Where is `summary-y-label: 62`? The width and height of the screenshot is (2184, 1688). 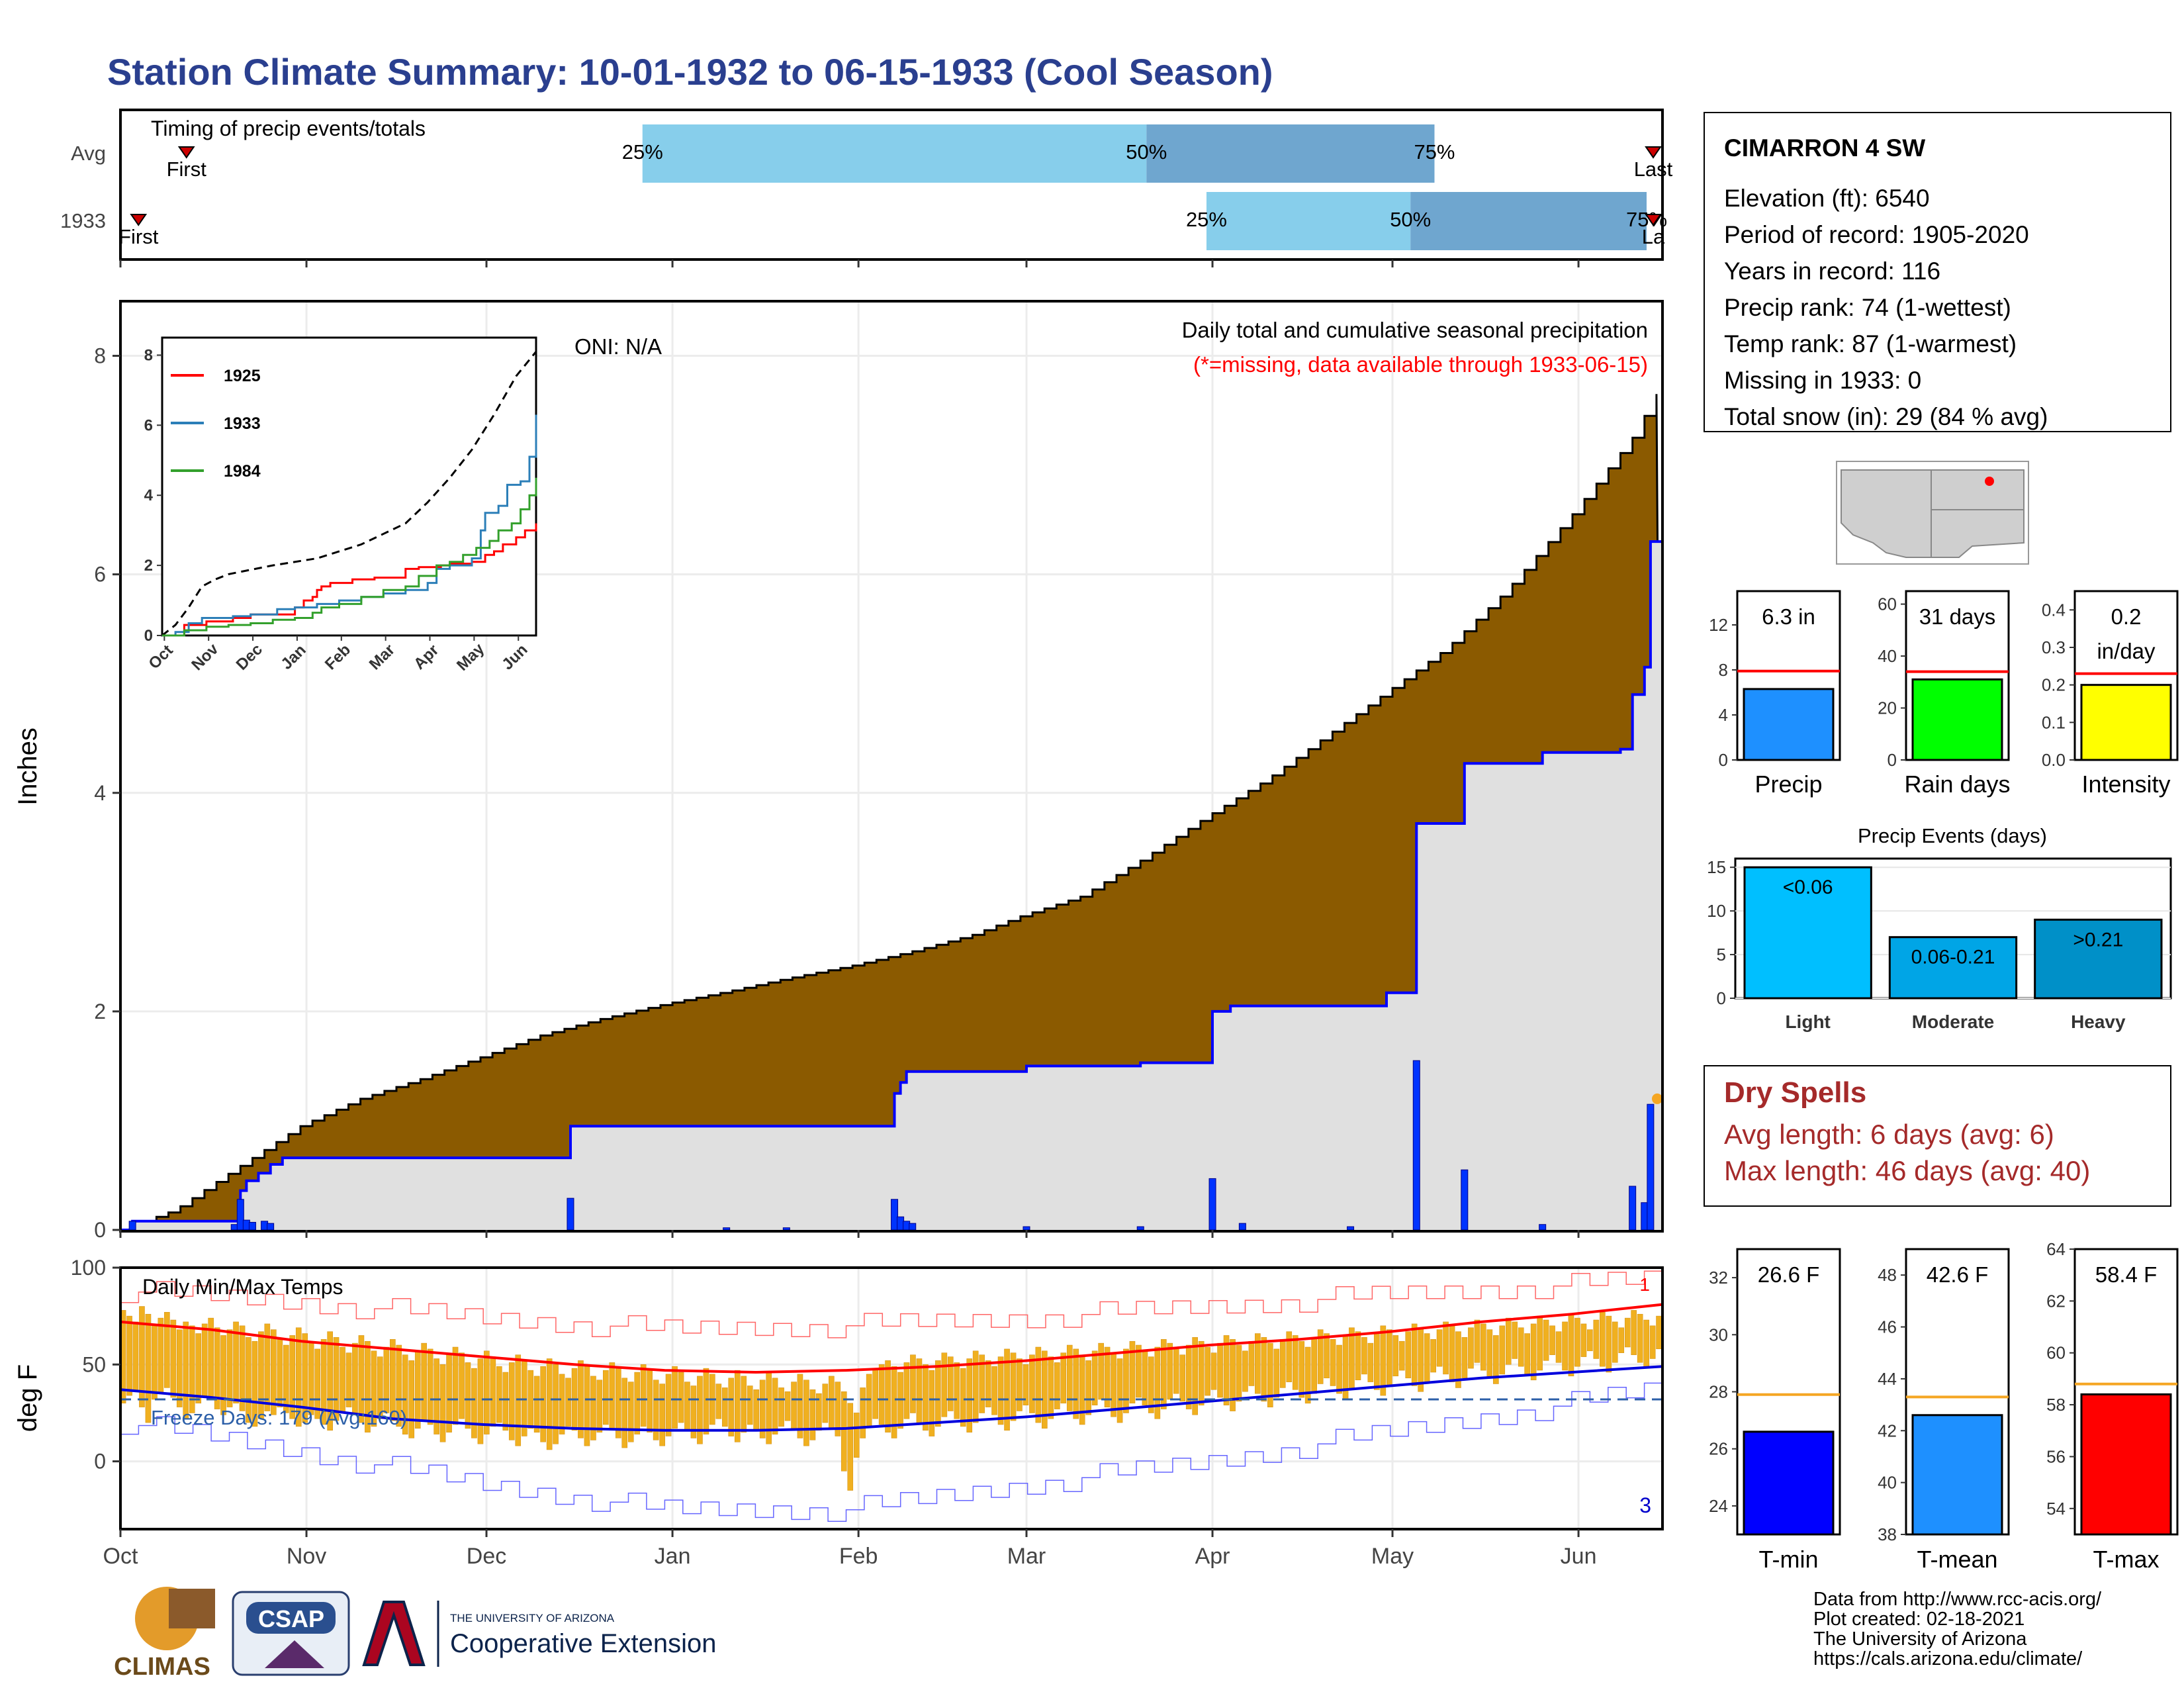 summary-y-label: 62 is located at coordinates (2056, 1301).